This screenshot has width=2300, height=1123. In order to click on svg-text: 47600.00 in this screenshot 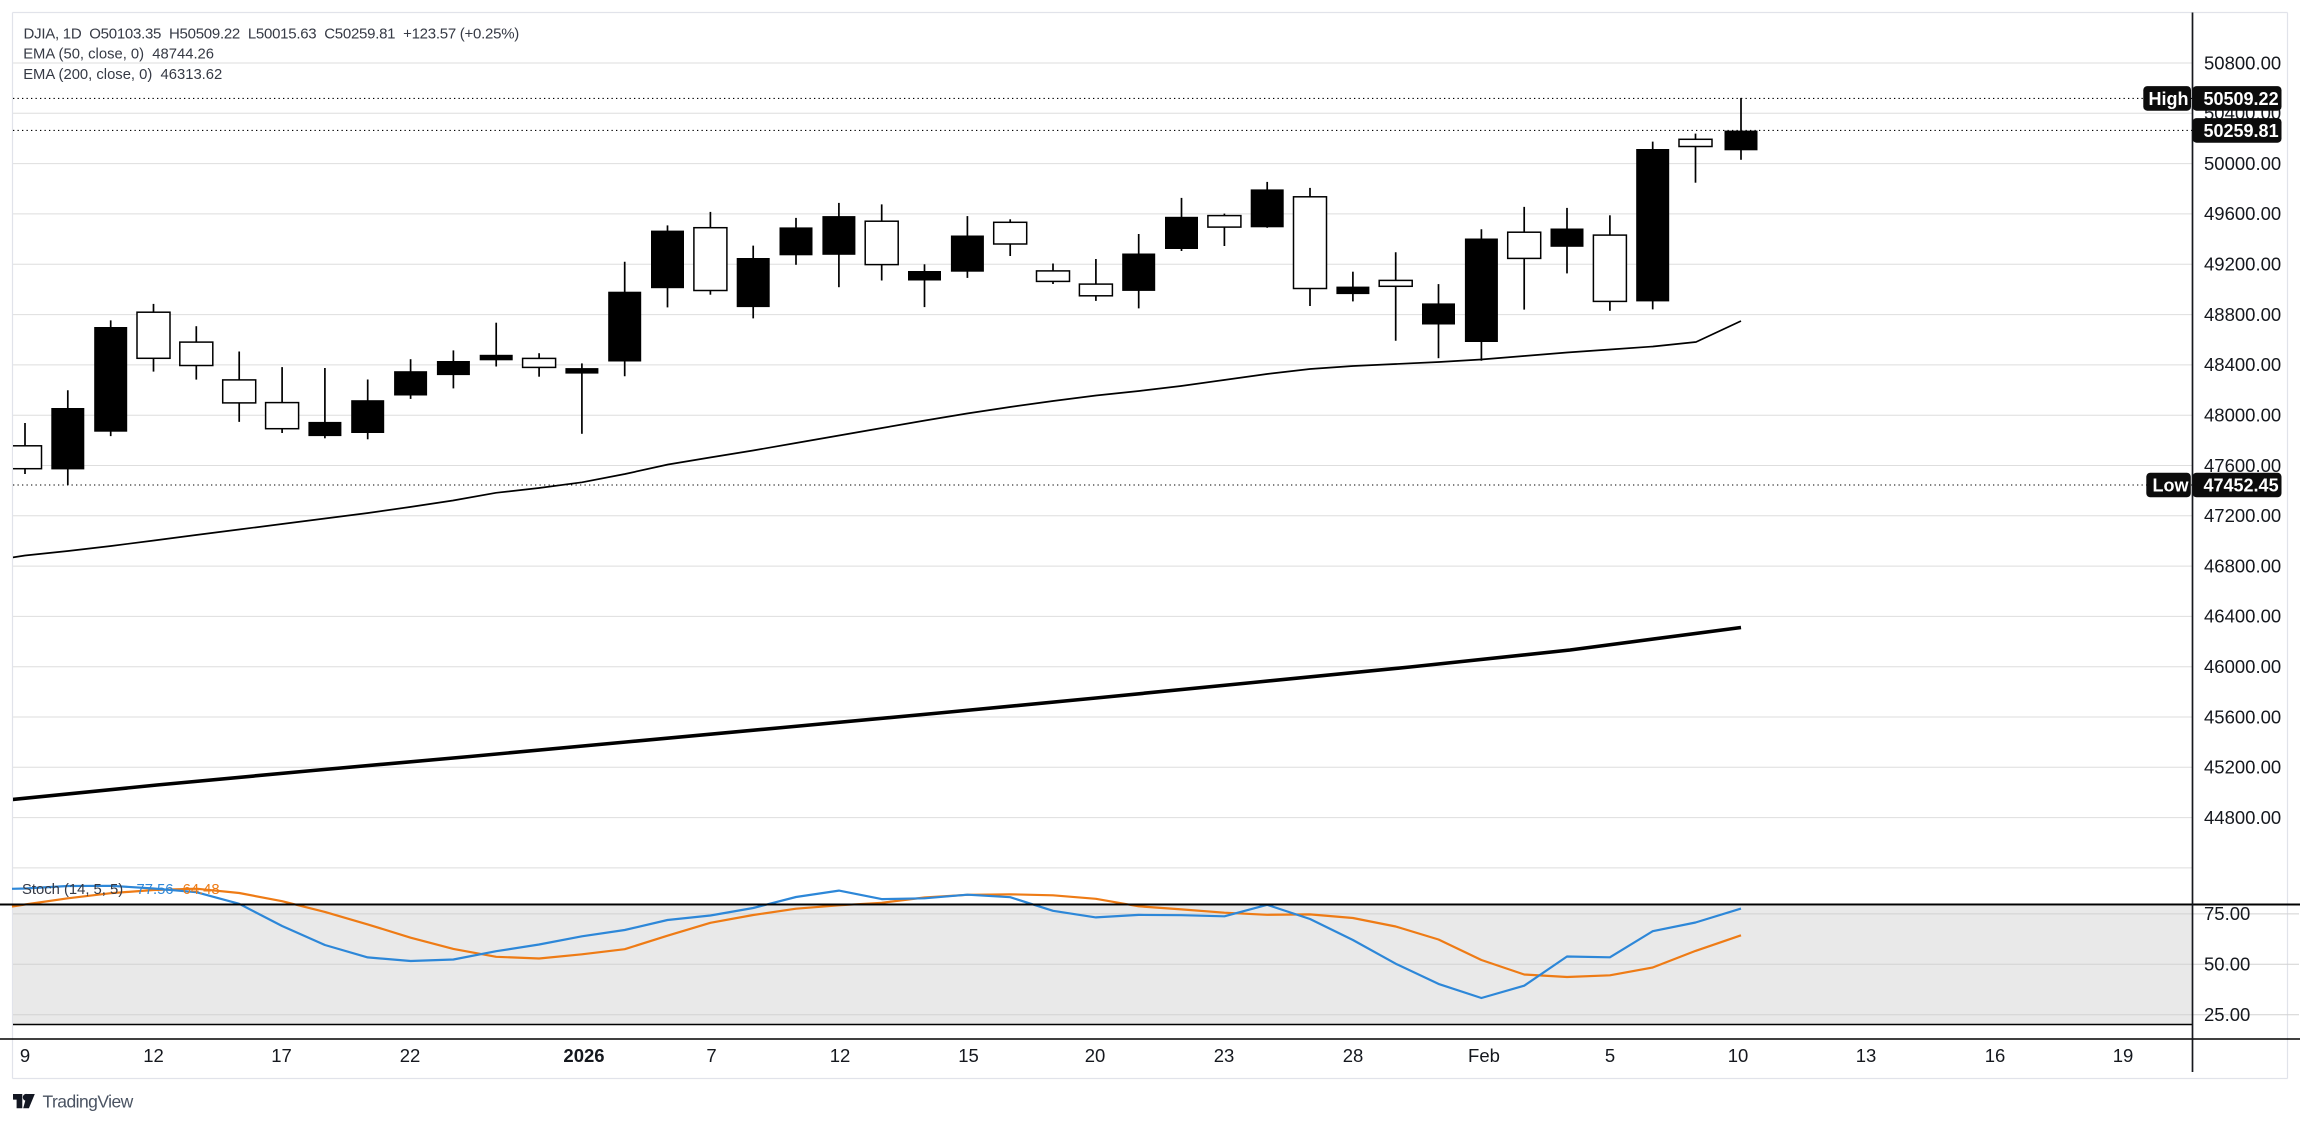, I will do `click(2242, 465)`.